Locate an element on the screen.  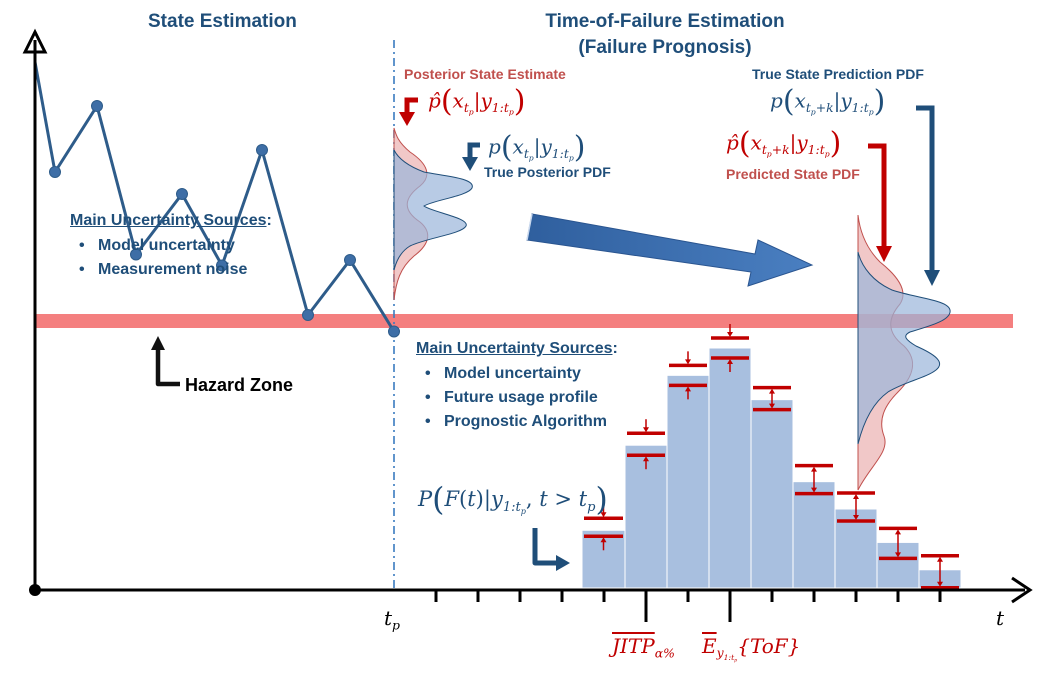
prognosis-arrow is located at coordinates (670, 250).